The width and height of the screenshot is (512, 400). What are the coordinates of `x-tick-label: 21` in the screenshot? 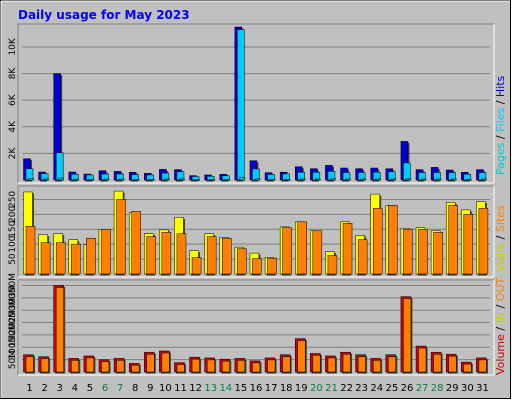 It's located at (331, 388).